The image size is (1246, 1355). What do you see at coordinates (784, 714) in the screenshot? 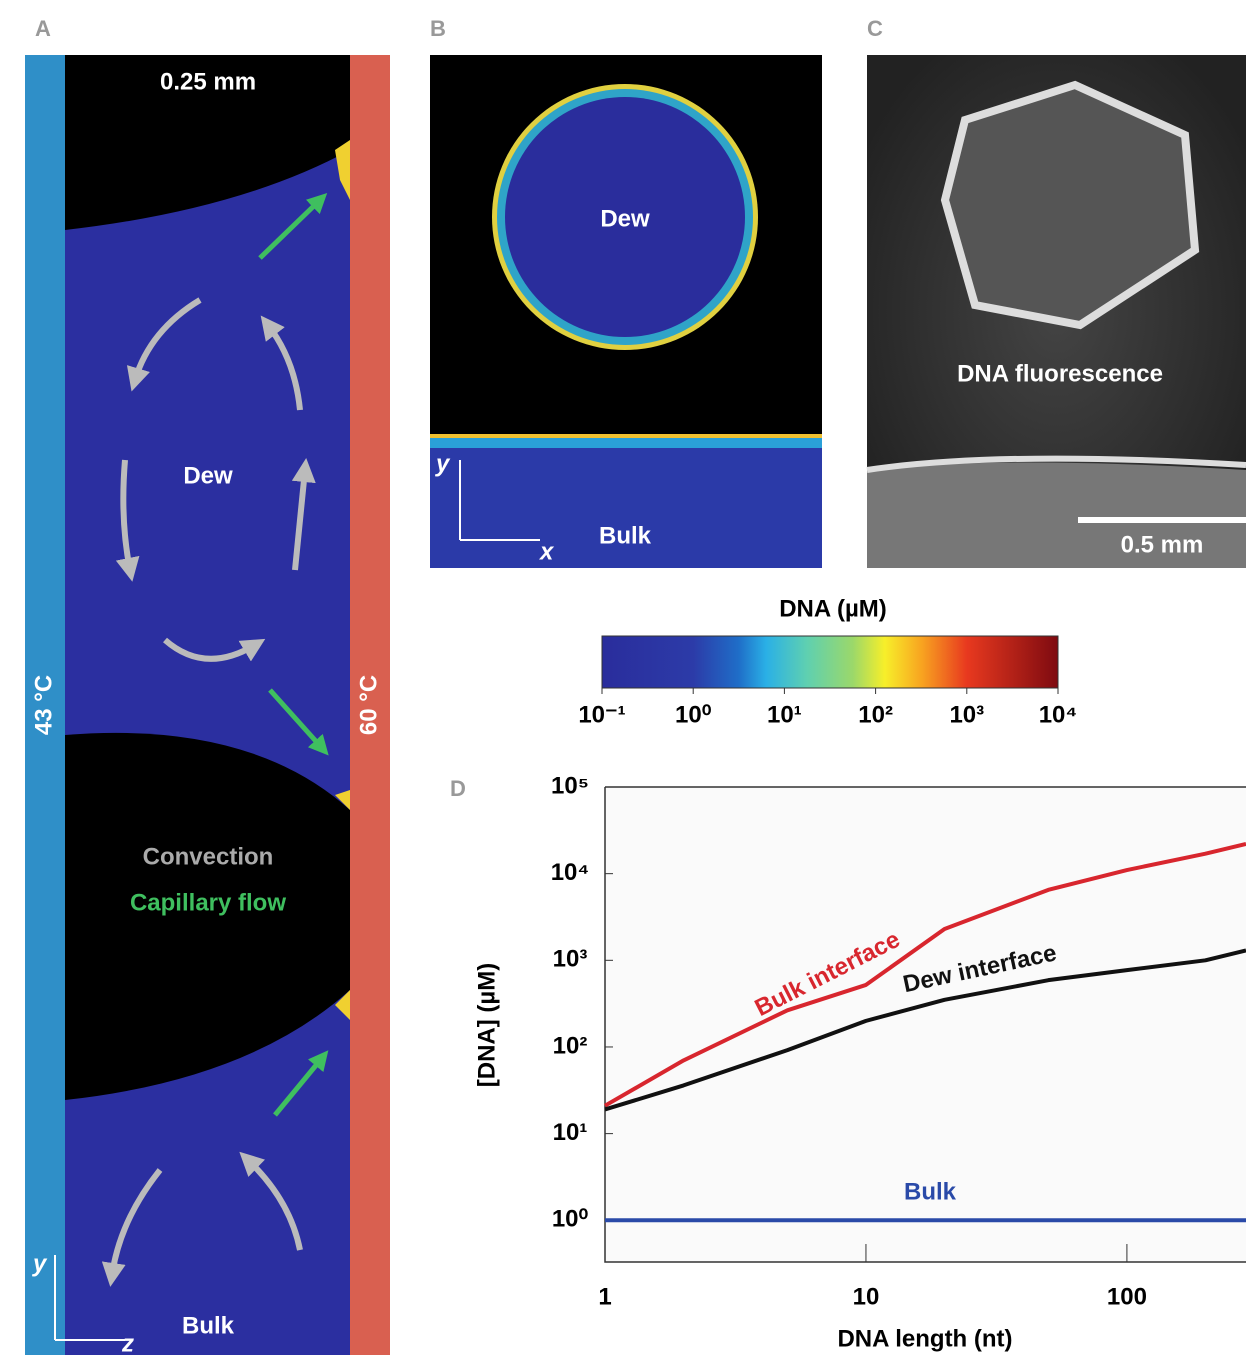
I see `colorbar-tick-label: 10¹` at bounding box center [784, 714].